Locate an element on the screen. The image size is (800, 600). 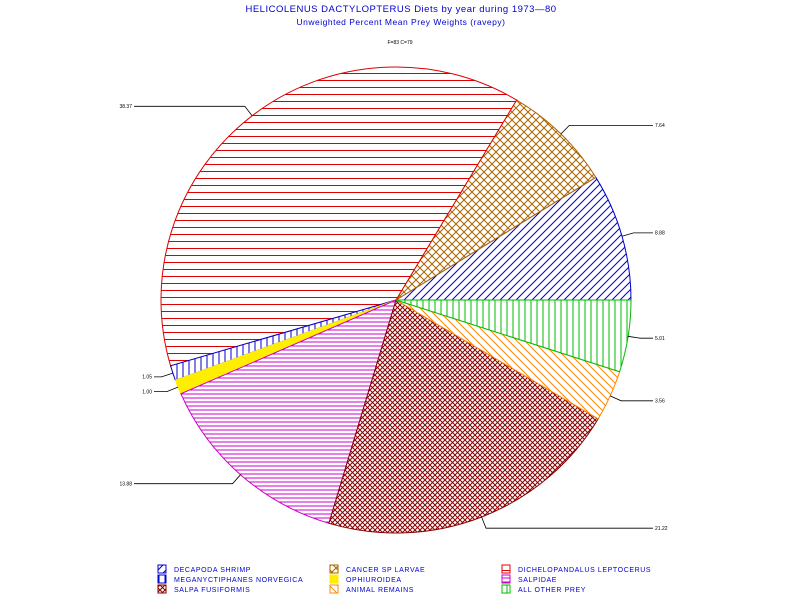
slice-value-label: 3.56 is located at coordinates (660, 402).